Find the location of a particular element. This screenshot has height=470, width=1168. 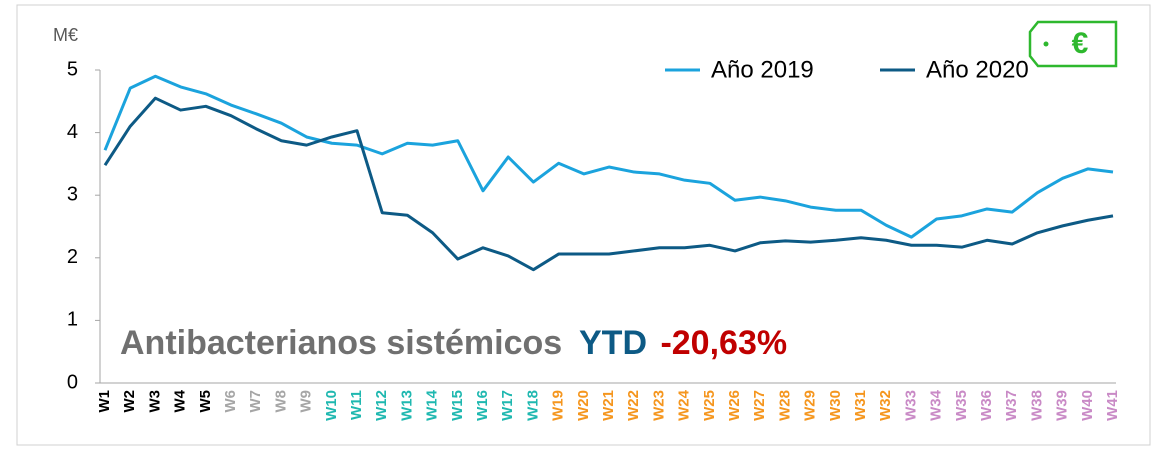

y-tick-label: 1 is located at coordinates (72, 320).